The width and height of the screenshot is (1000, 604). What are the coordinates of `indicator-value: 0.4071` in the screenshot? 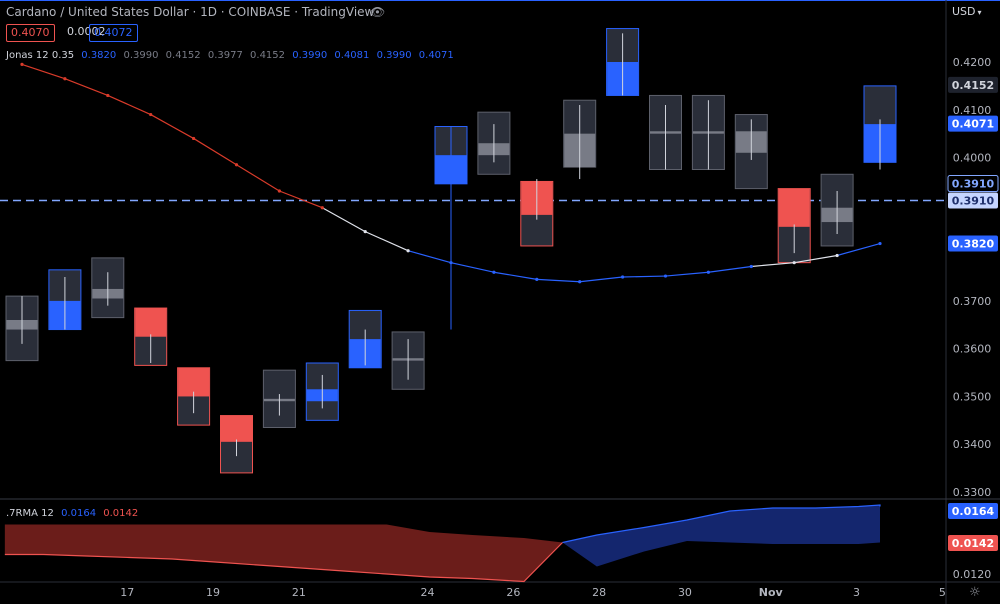 It's located at (436, 55).